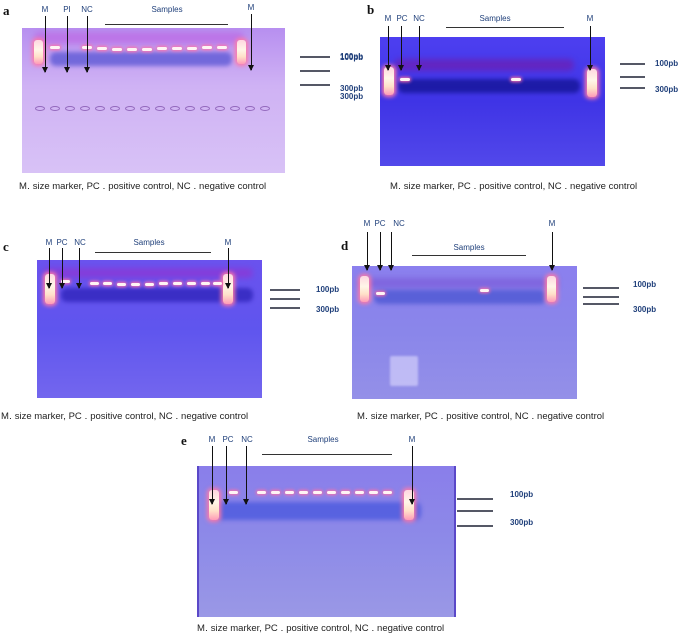 The height and width of the screenshot is (637, 685). Describe the element at coordinates (6, 246) in the screenshot. I see `panel-label: c` at that location.